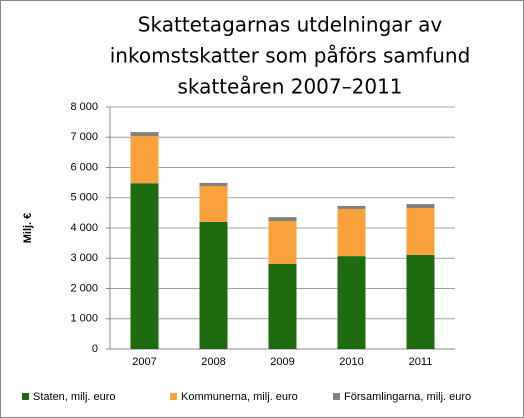 This screenshot has height=418, width=524. I want to click on chart-title: Skattetagarnas utdelningar av, so click(290, 25).